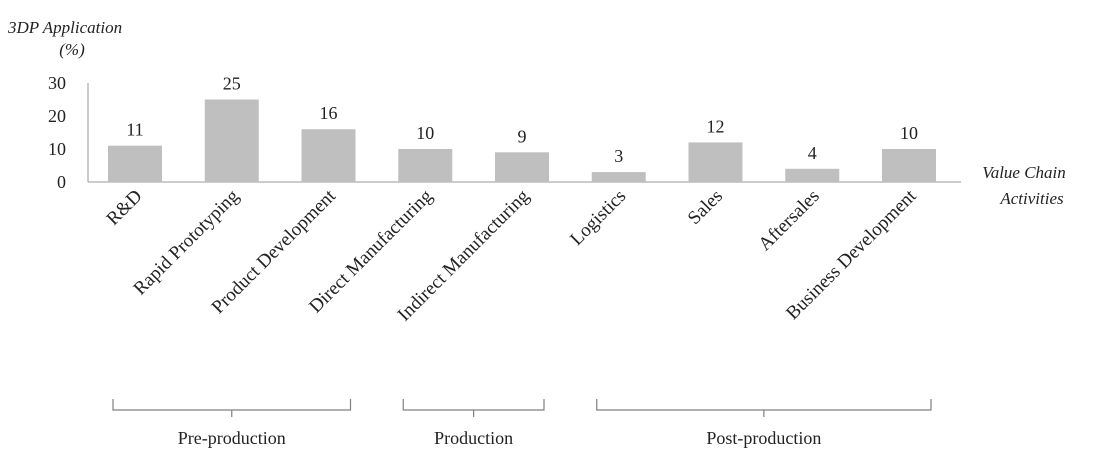 The height and width of the screenshot is (450, 1099). I want to click on group-brackets: Pre-production Production Post-production, so click(522, 423).